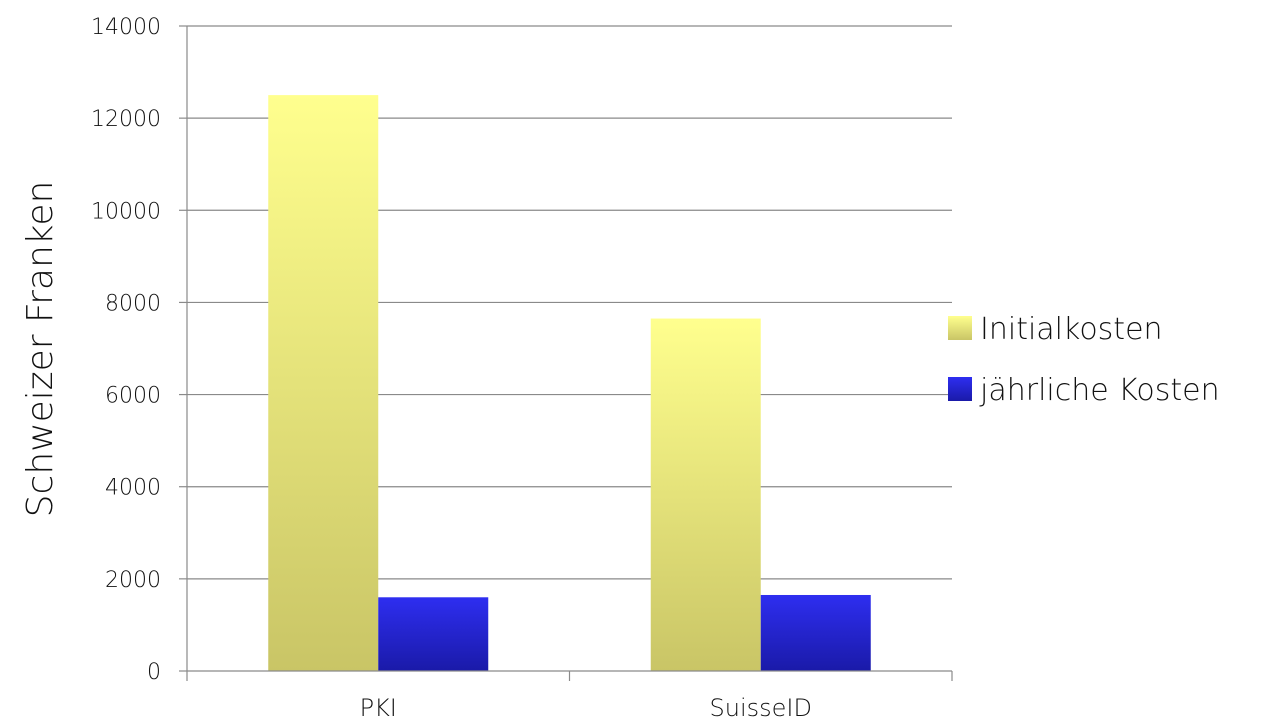 Image resolution: width=1262 pixels, height=723 pixels. Describe the element at coordinates (133, 488) in the screenshot. I see `y-tick-label: 4000` at that location.